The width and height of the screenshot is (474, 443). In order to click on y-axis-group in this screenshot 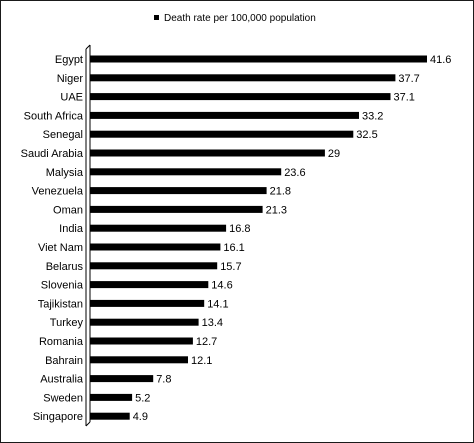, I will do `click(88, 235)`.